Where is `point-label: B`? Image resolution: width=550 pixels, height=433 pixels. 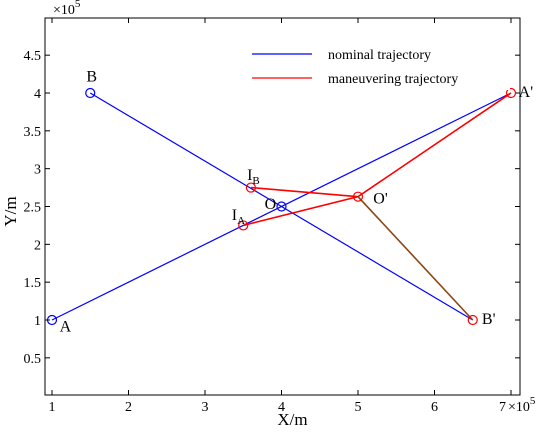 point-label: B is located at coordinates (91, 77).